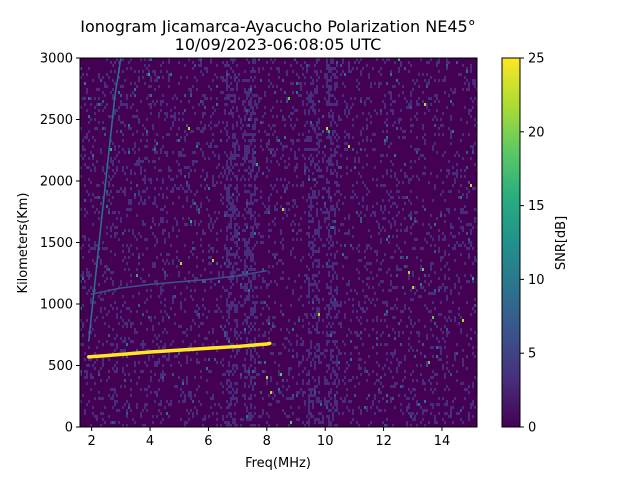  What do you see at coordinates (179, 350) in the screenshot?
I see `echo-trace` at bounding box center [179, 350].